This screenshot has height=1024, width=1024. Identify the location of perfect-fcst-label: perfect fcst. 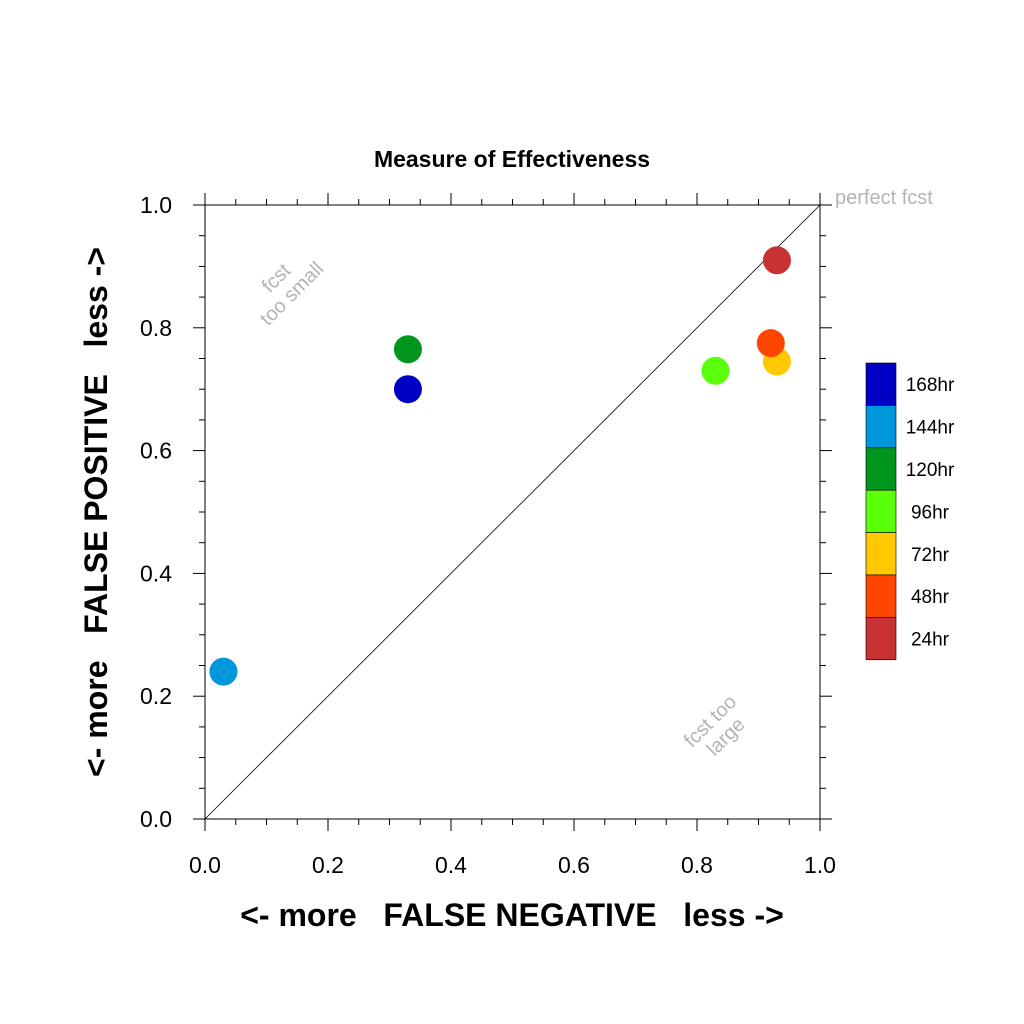
(884, 198).